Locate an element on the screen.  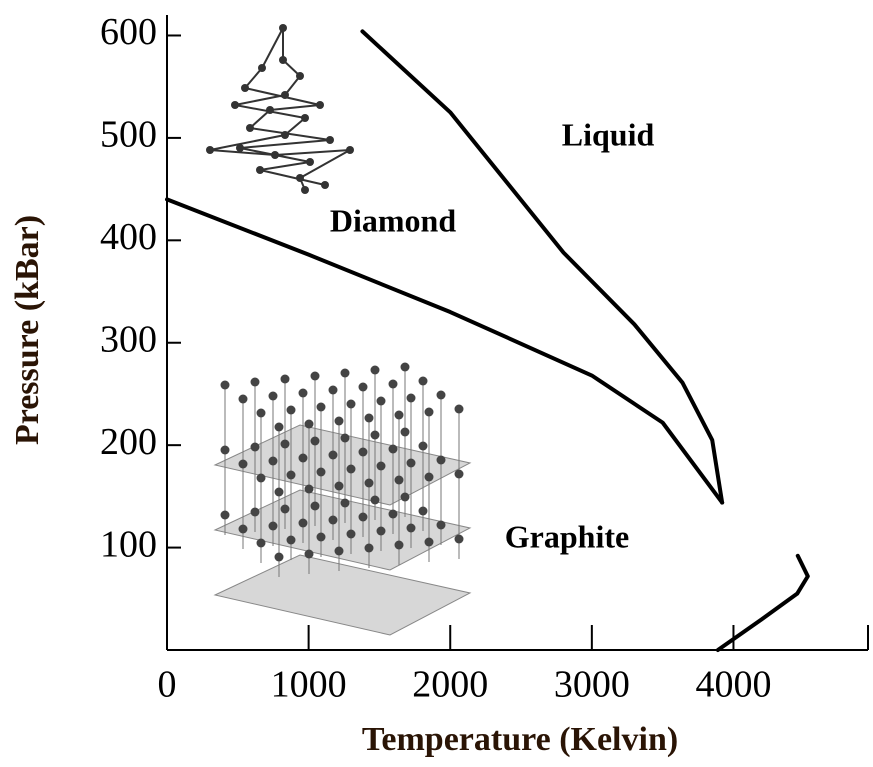
x-tick-label: 4000 is located at coordinates (733, 685).